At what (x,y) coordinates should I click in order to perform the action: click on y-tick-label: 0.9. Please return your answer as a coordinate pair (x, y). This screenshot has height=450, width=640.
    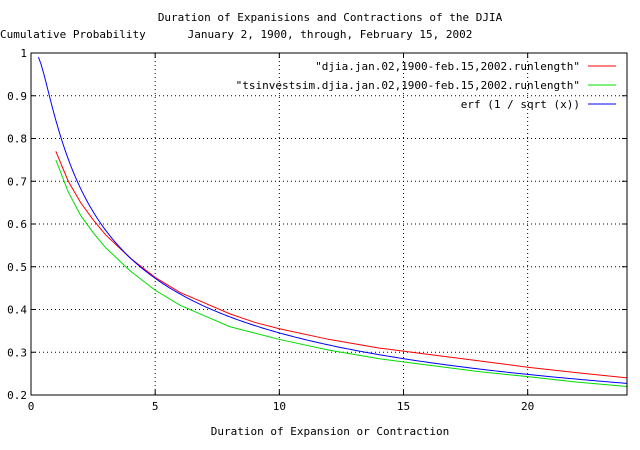
    Looking at the image, I should click on (17, 96).